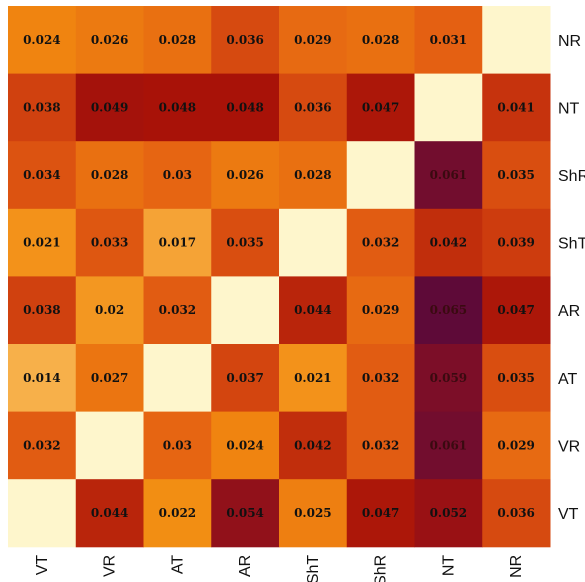 Image resolution: width=585 pixels, height=582 pixels. What do you see at coordinates (571, 244) in the screenshot?
I see `row-tick-label: ShT` at bounding box center [571, 244].